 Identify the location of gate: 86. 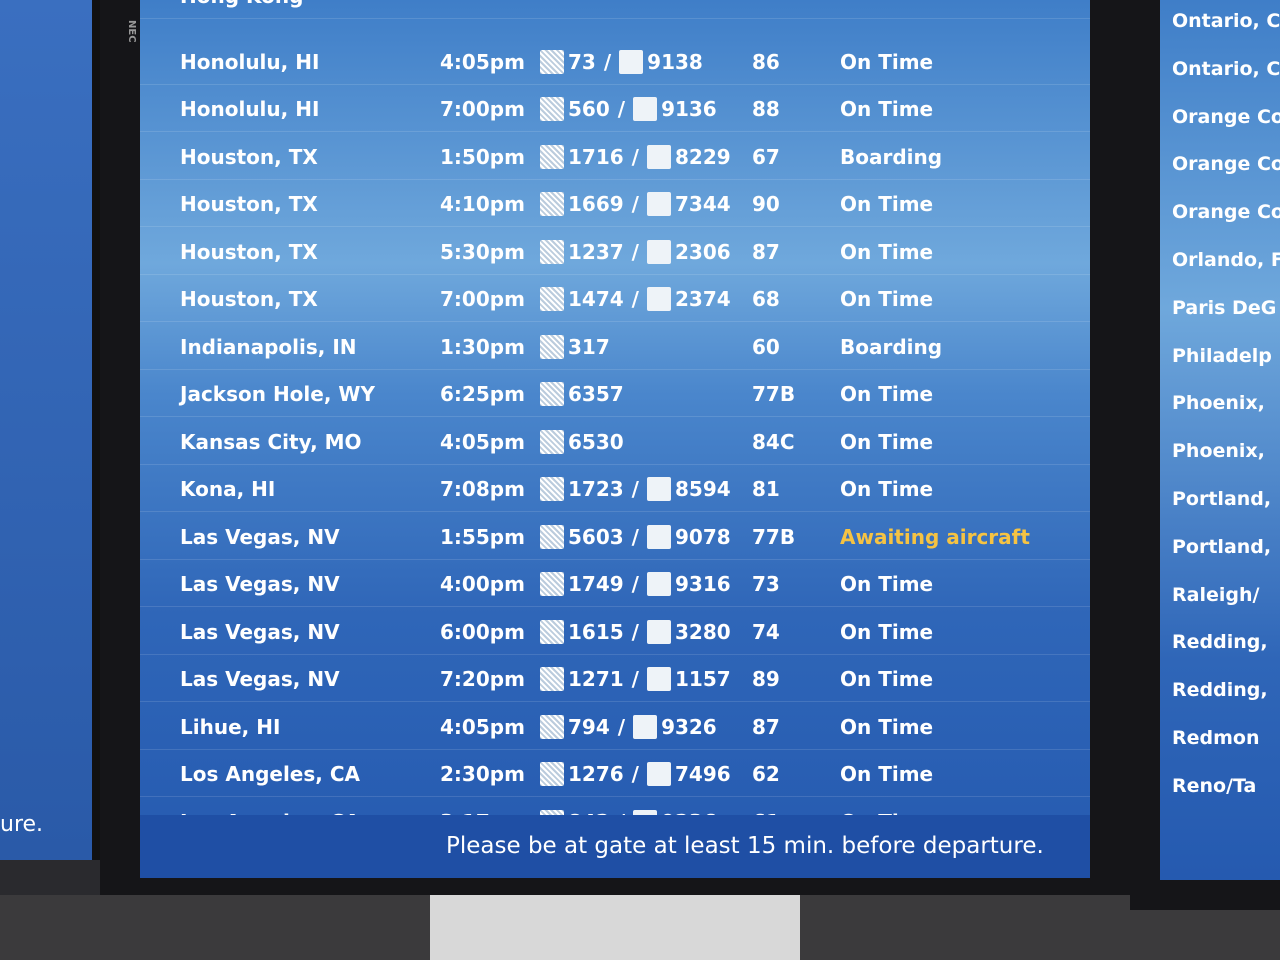
(766, 61).